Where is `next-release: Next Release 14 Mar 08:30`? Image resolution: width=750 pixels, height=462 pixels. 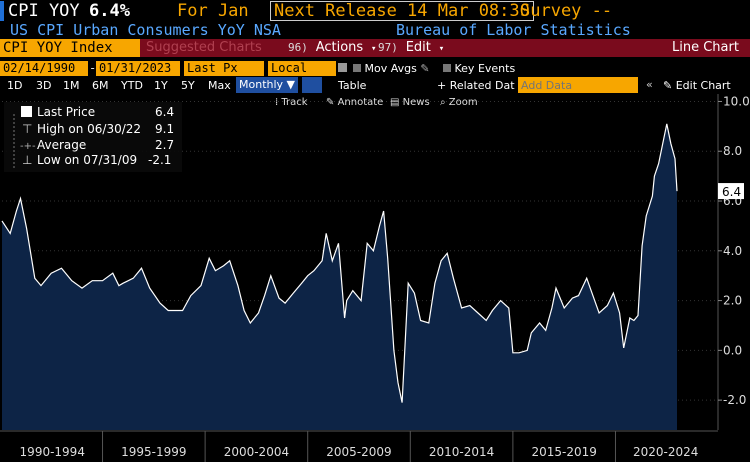 next-release: Next Release 14 Mar 08:30 is located at coordinates (402, 11).